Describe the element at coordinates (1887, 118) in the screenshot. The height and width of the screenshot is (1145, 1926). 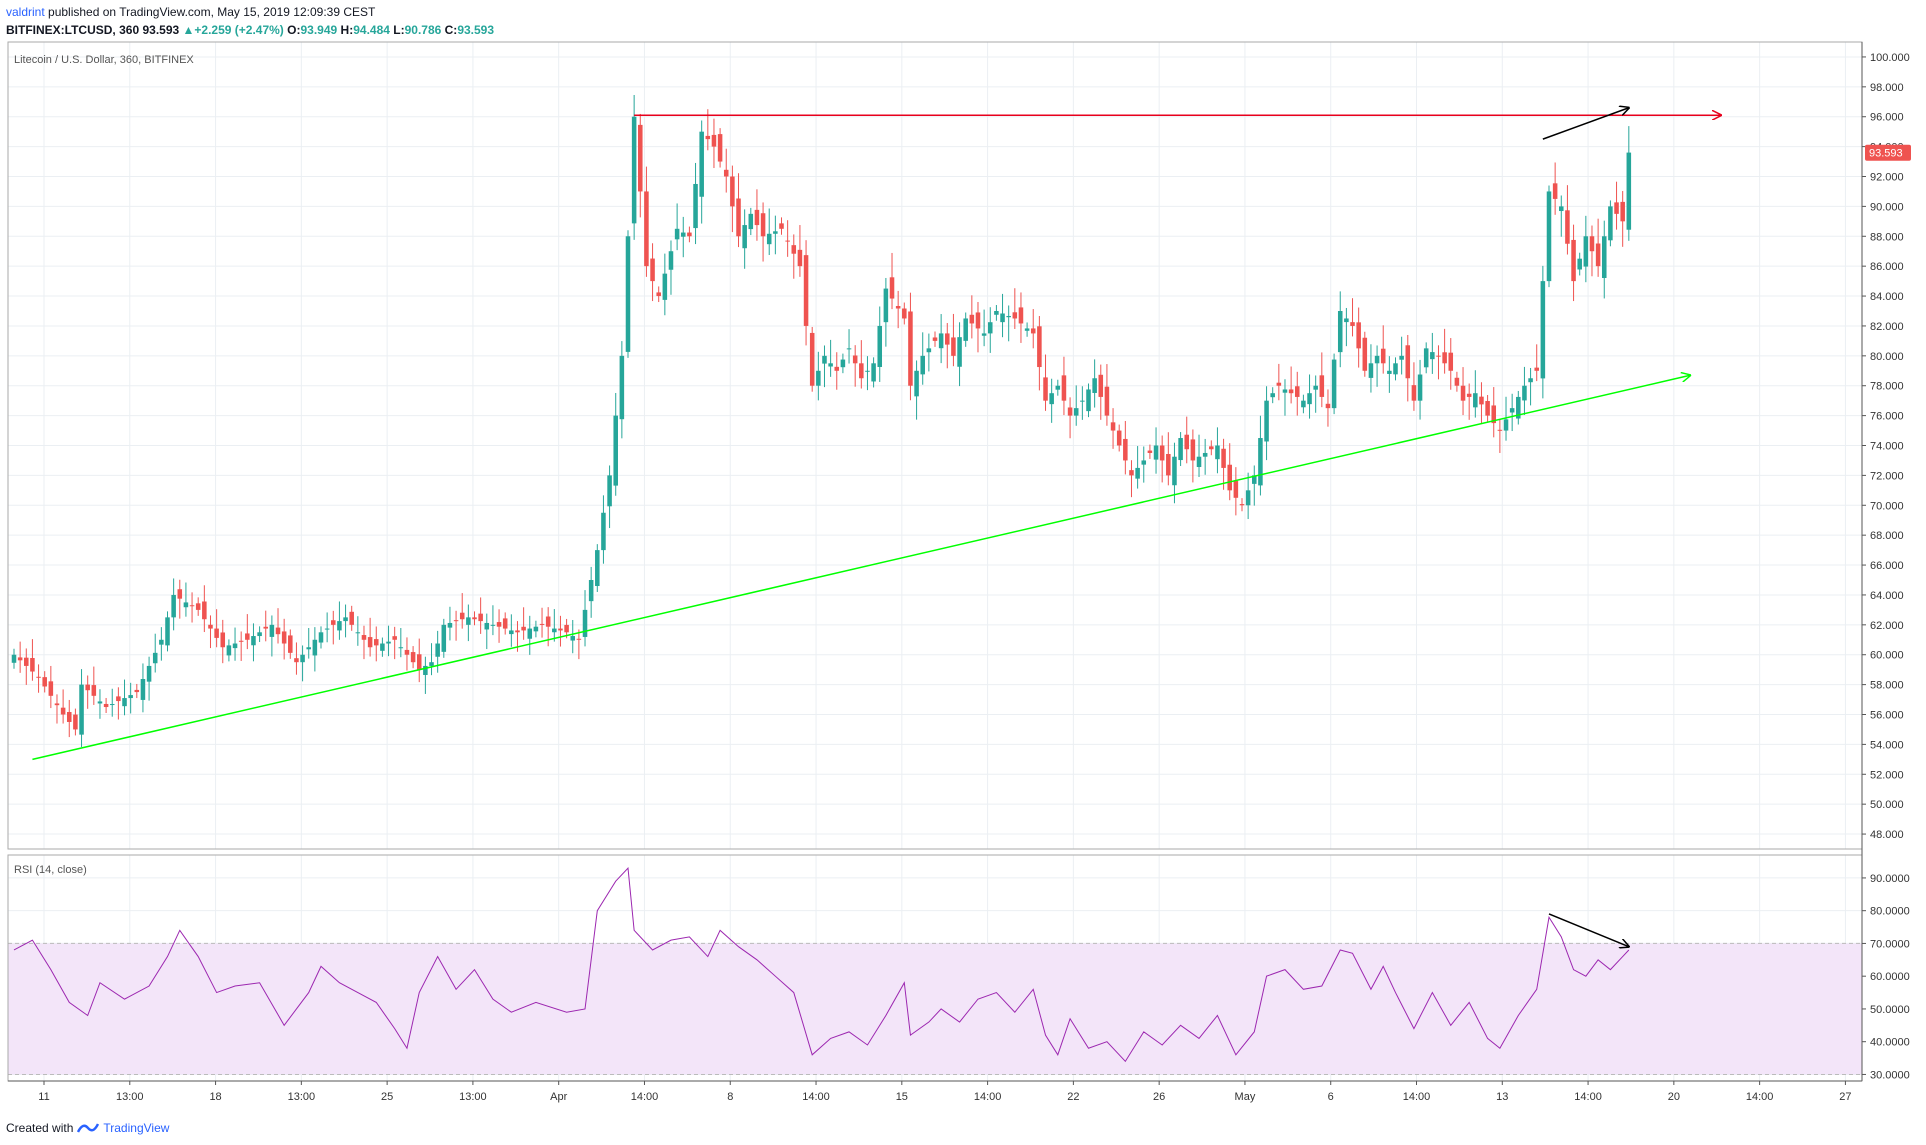
I see `price-tick-label: 96.000` at that location.